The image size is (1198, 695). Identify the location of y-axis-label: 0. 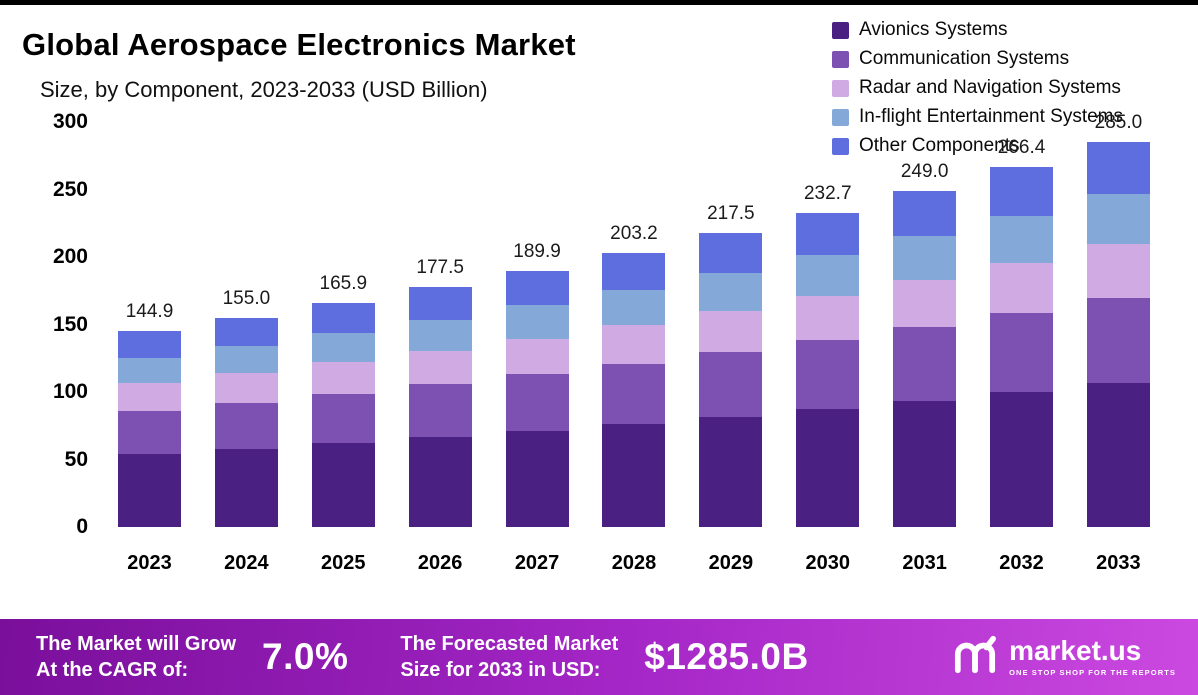
(82, 526).